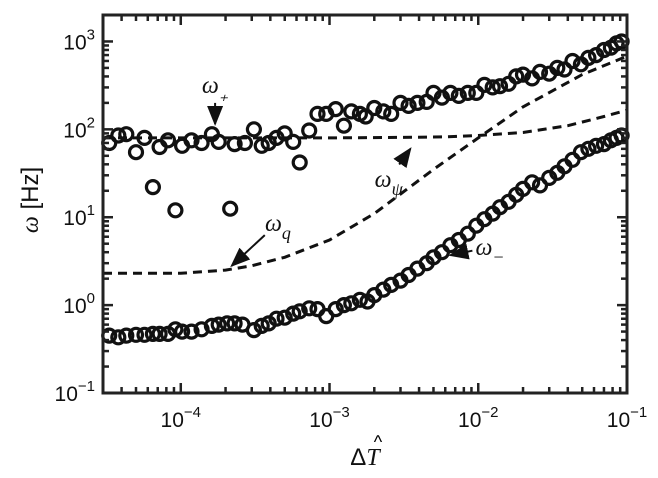 The height and width of the screenshot is (478, 658). What do you see at coordinates (489, 251) in the screenshot?
I see `annotation-label-3: ω−` at bounding box center [489, 251].